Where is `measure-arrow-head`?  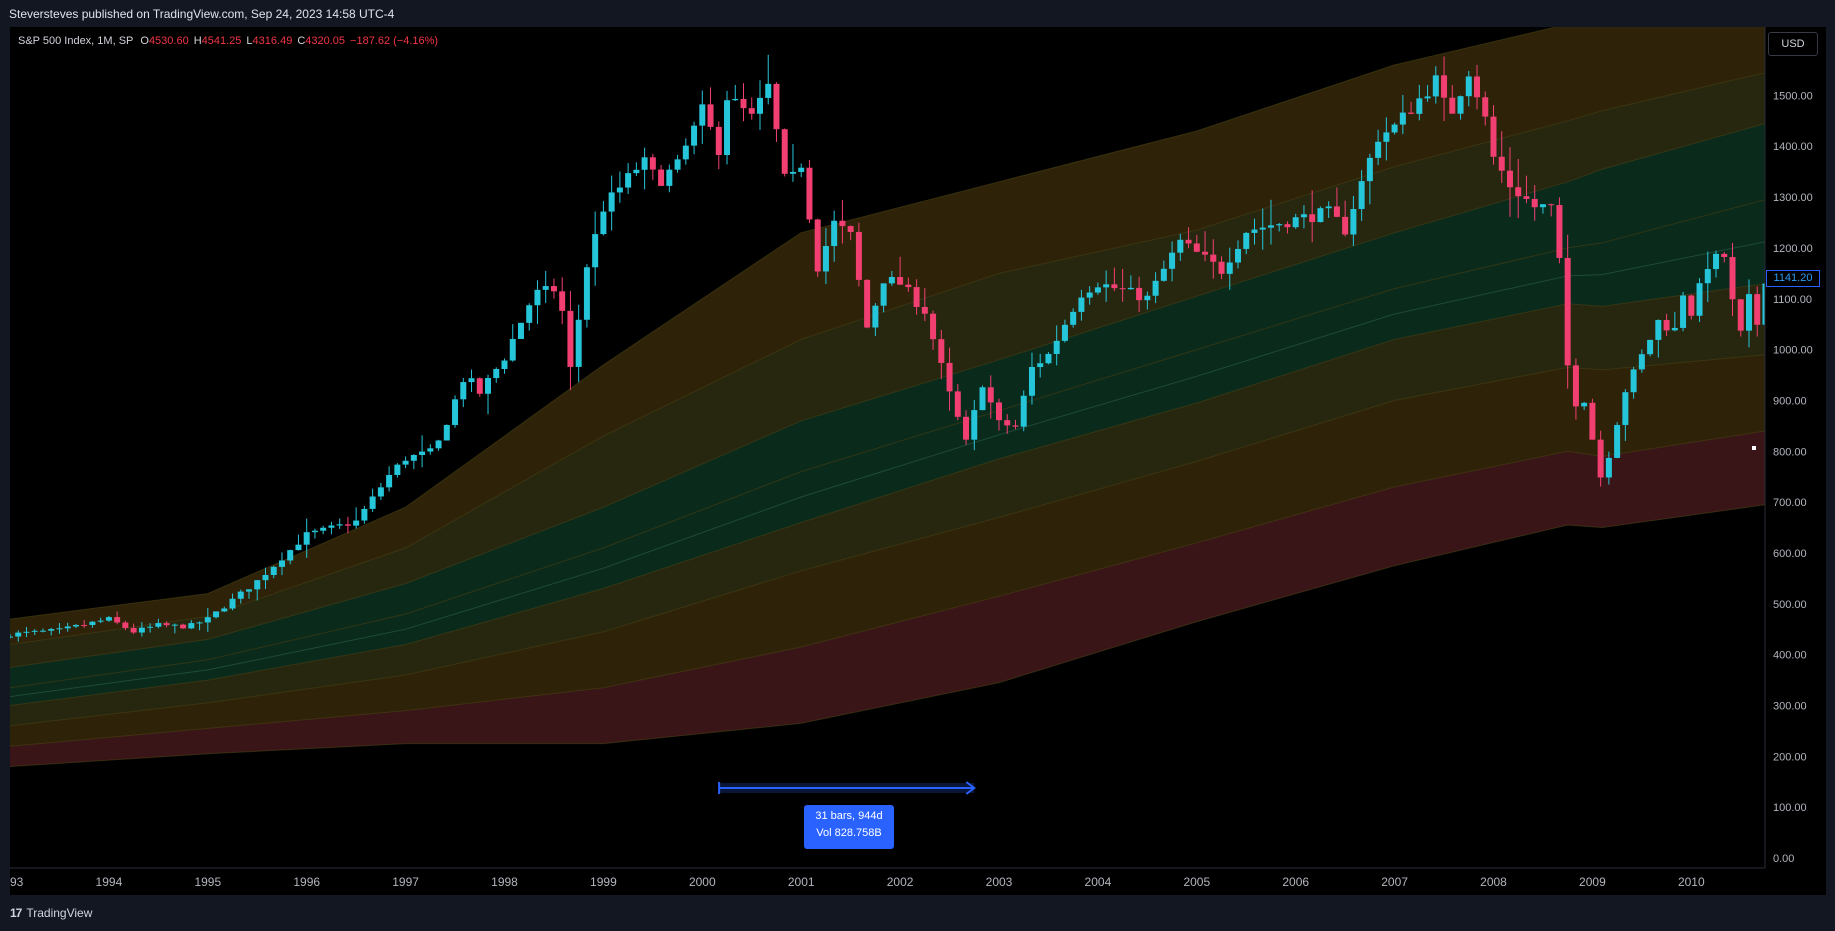 measure-arrow-head is located at coordinates (970, 788).